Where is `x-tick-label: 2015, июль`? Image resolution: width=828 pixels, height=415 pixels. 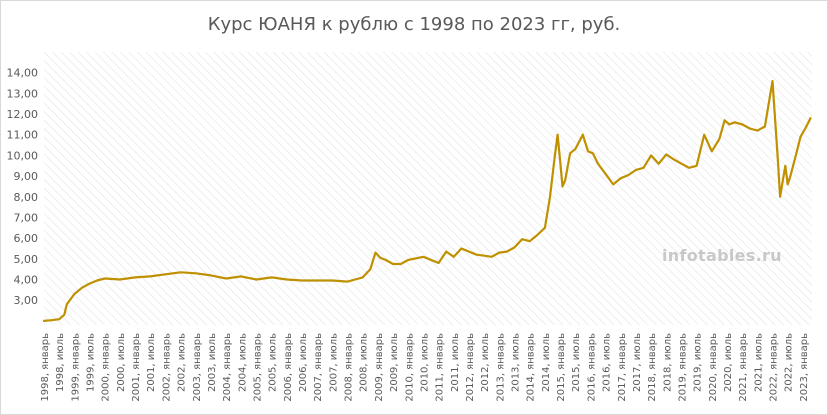
x-tick-label: 2015, июль is located at coordinates (576, 362).